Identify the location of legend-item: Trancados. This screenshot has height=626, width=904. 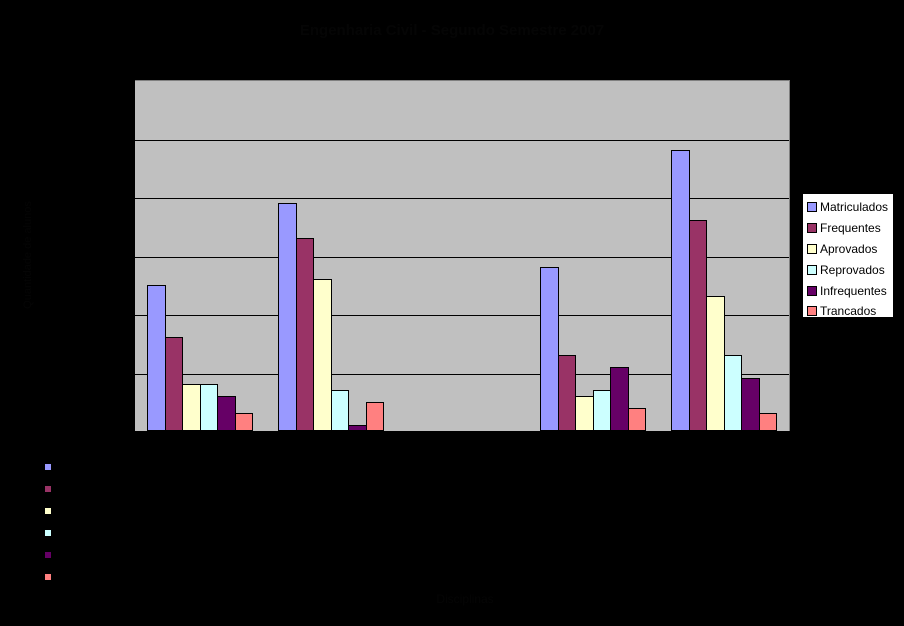
(850, 311).